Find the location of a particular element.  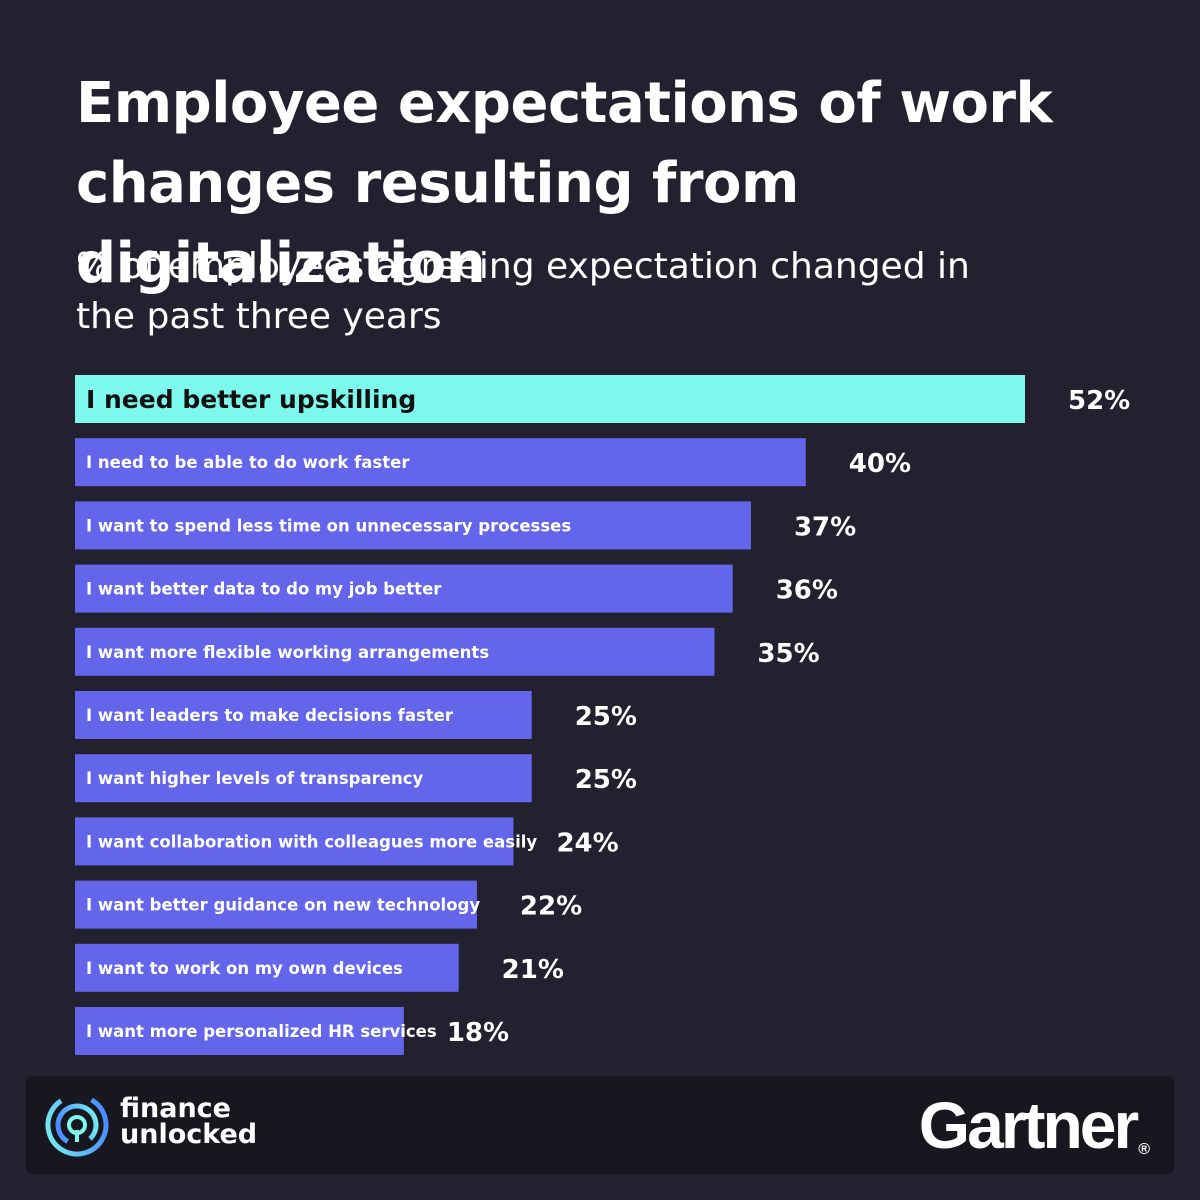

bar-category-label-11: I want more personalized HR services is located at coordinates (261, 1031).